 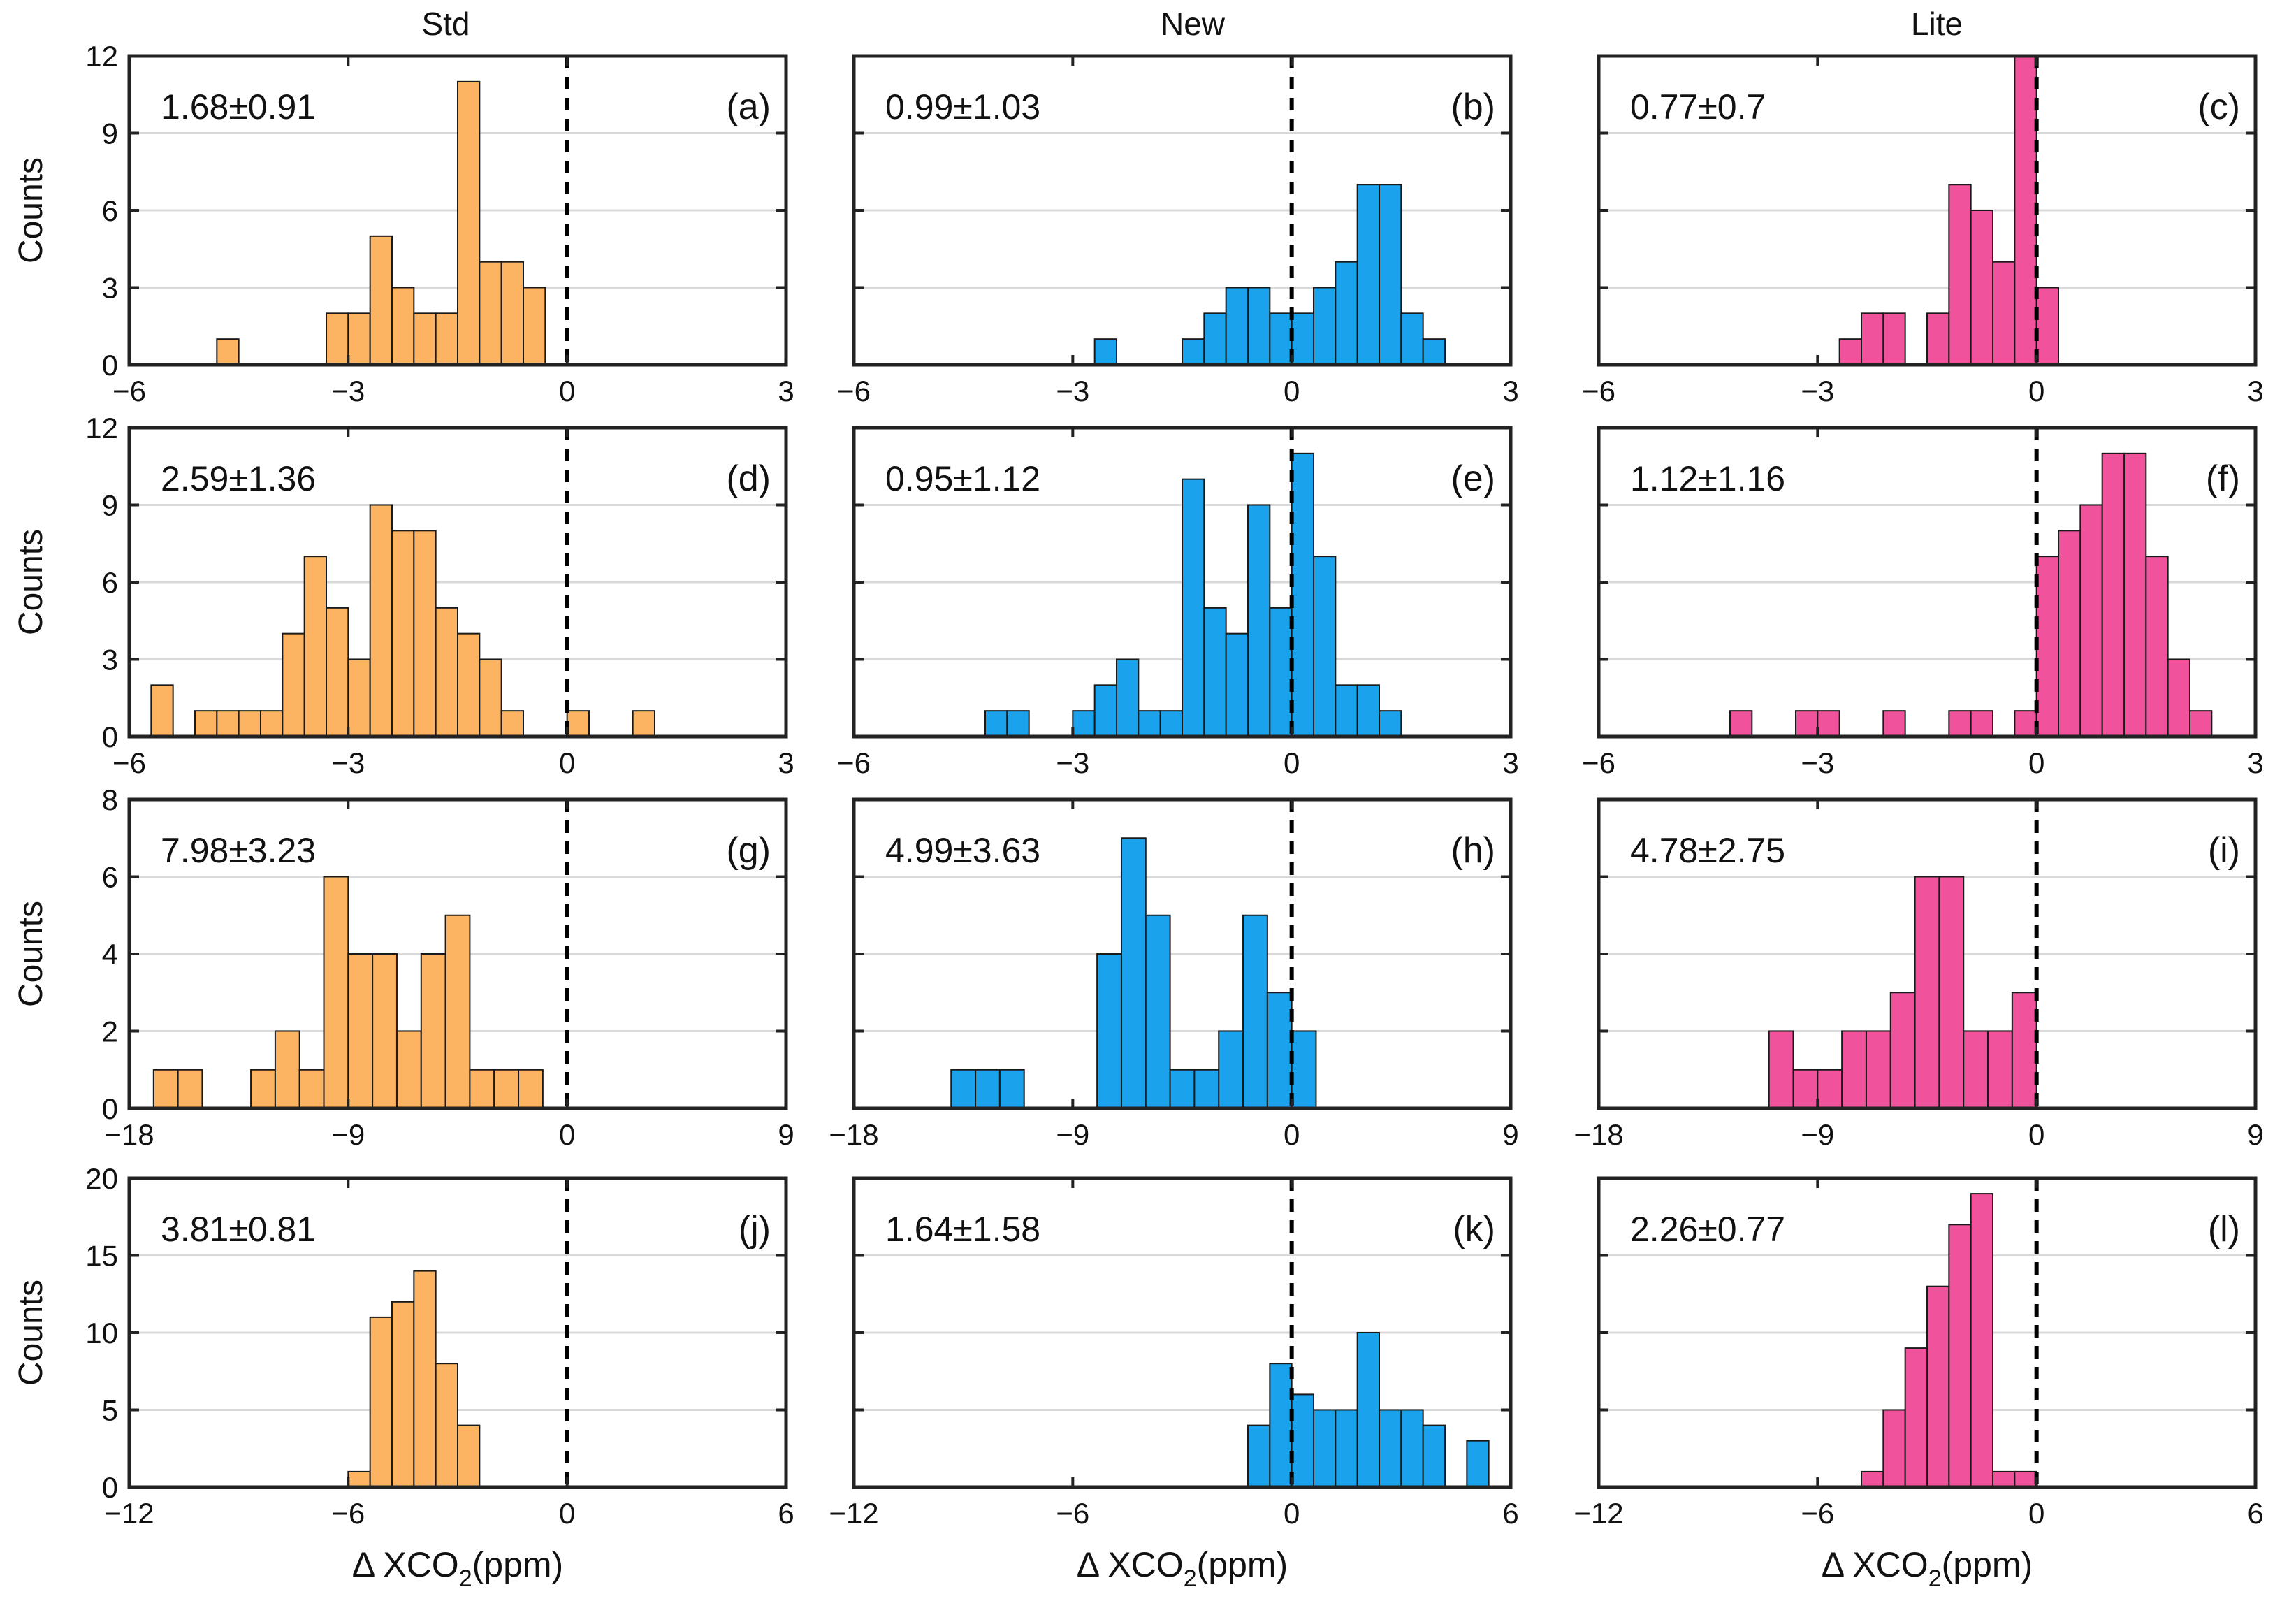 What do you see at coordinates (1510, 1134) in the screenshot?
I see `x-tick-label: 9` at bounding box center [1510, 1134].